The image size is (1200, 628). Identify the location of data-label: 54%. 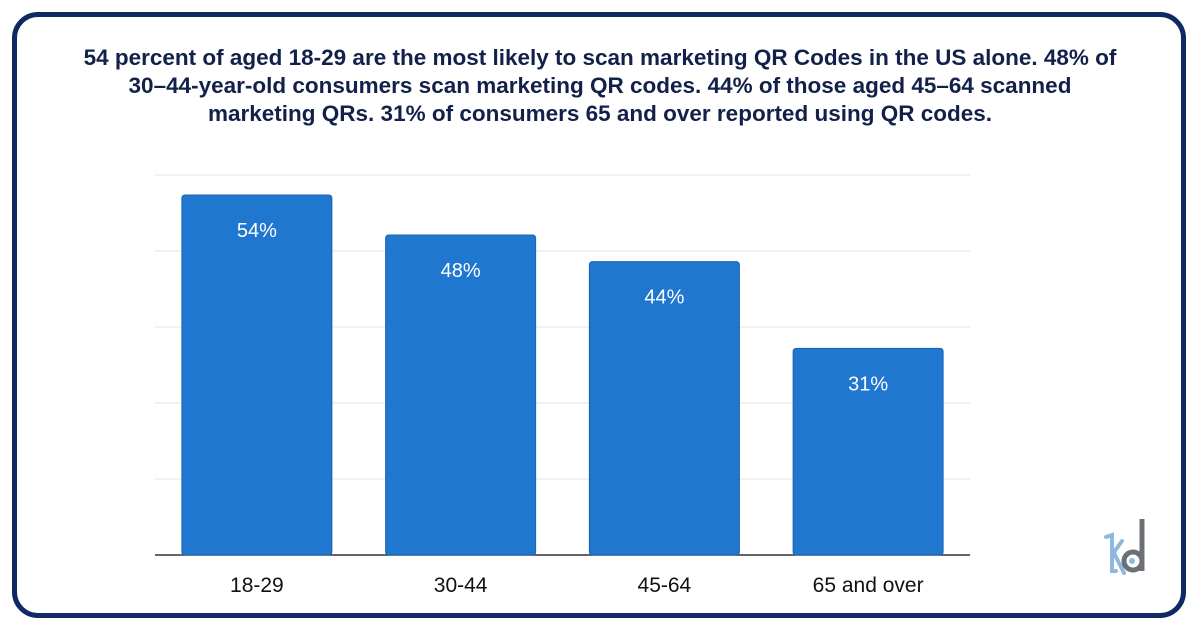
(257, 231).